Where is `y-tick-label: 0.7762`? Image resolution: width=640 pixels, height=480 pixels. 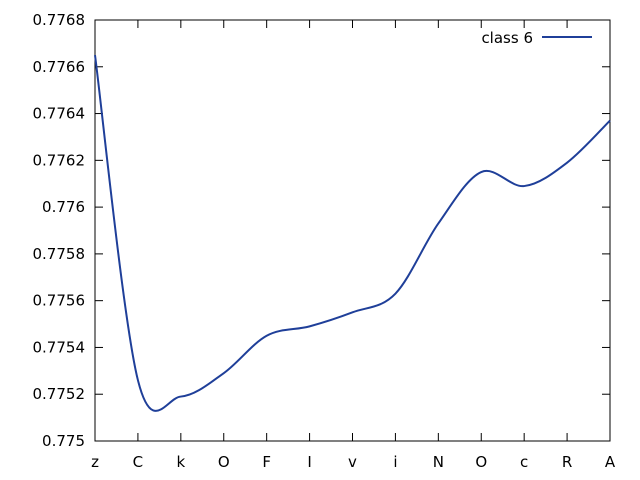
y-tick-label: 0.7762 is located at coordinates (59, 160).